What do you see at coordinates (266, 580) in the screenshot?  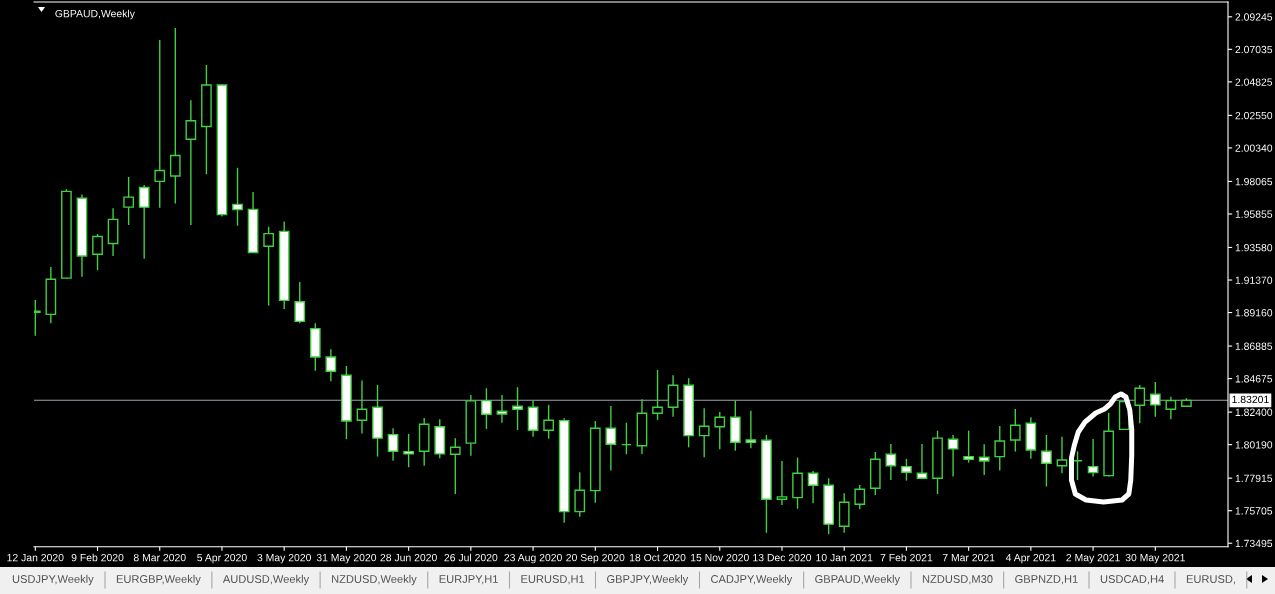 I see `text: AUDUSD,Weekly` at bounding box center [266, 580].